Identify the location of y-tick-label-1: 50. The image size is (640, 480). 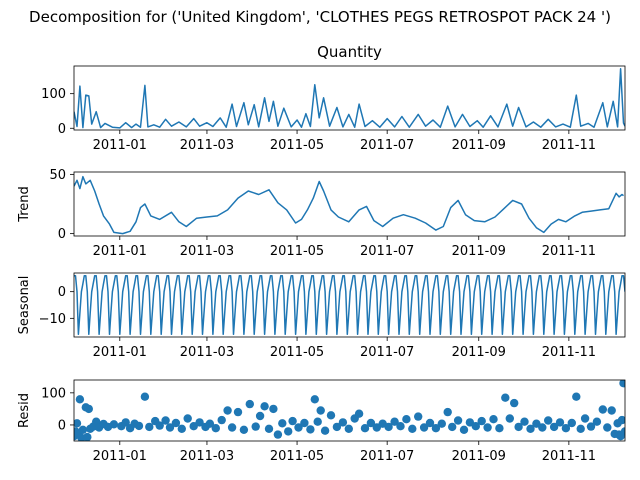
(57, 175).